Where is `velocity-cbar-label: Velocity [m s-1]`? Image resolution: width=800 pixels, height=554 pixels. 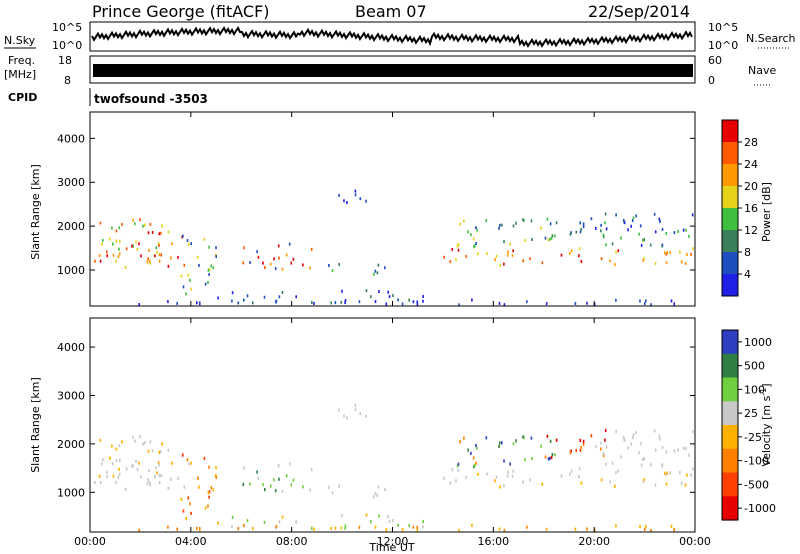 velocity-cbar-label: Velocity [m s-1] is located at coordinates (766, 424).